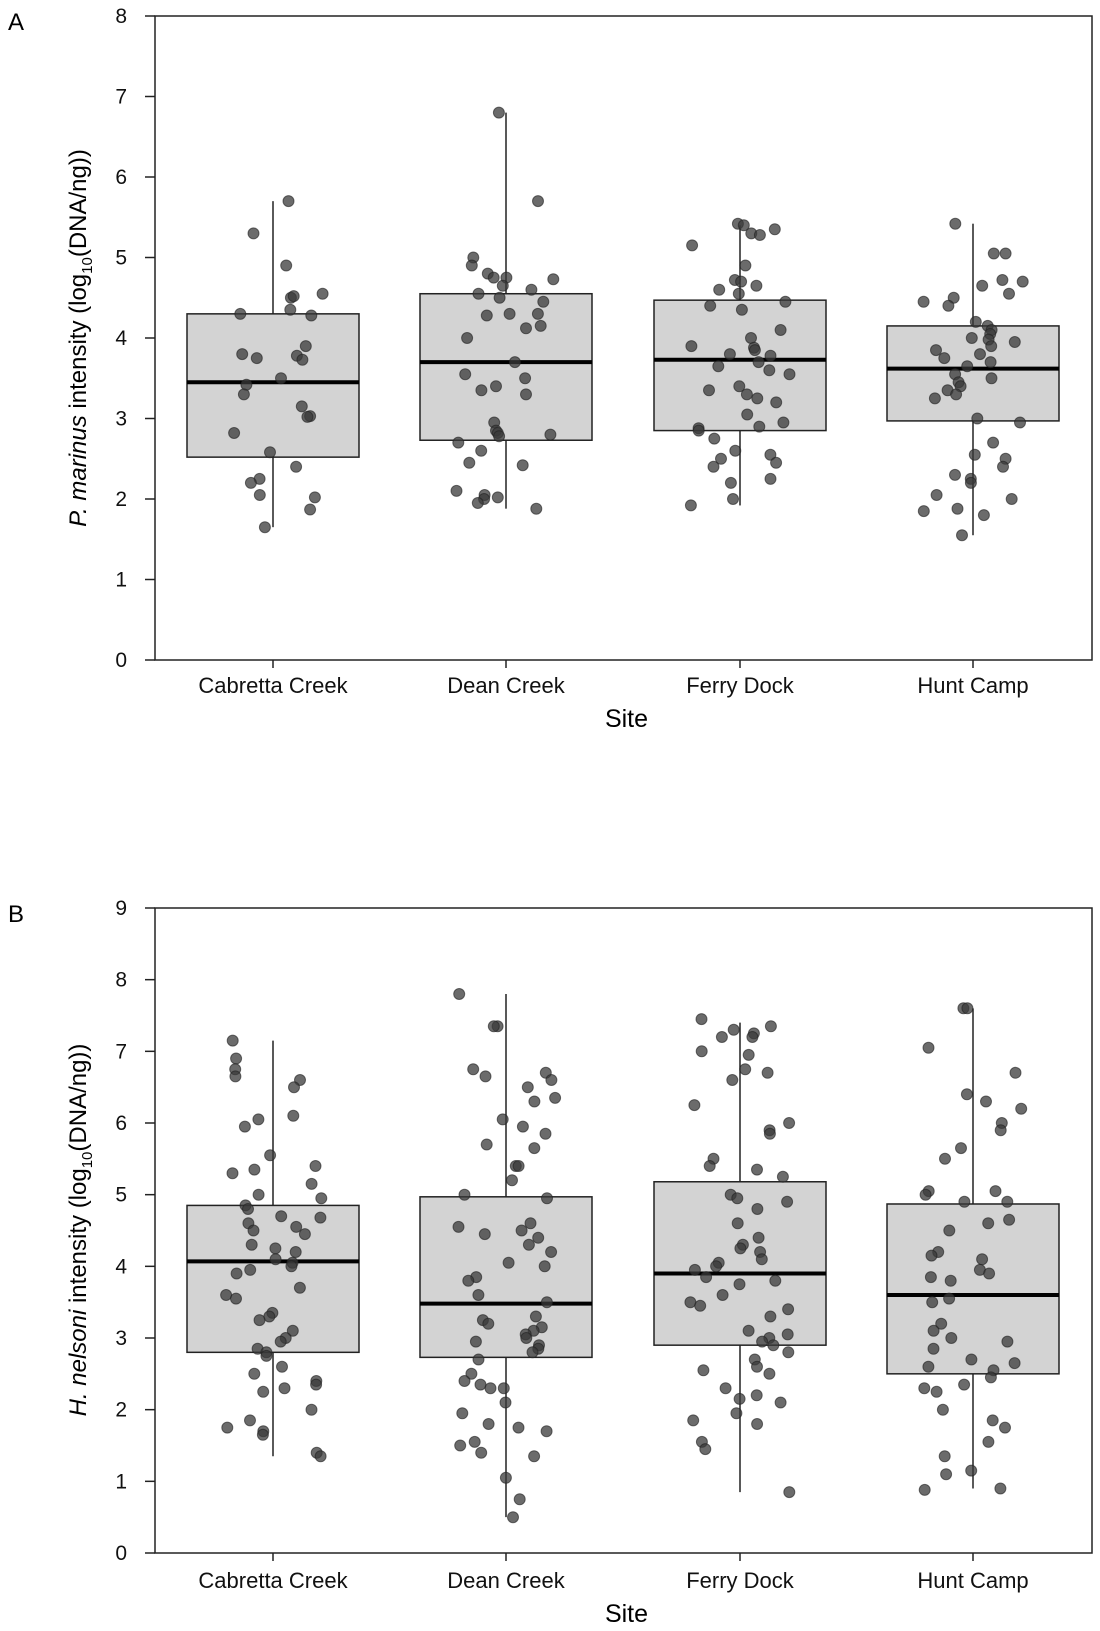 This screenshot has height=1631, width=1100. Describe the element at coordinates (121, 1553) in the screenshot. I see `y-tick-label: 0` at that location.